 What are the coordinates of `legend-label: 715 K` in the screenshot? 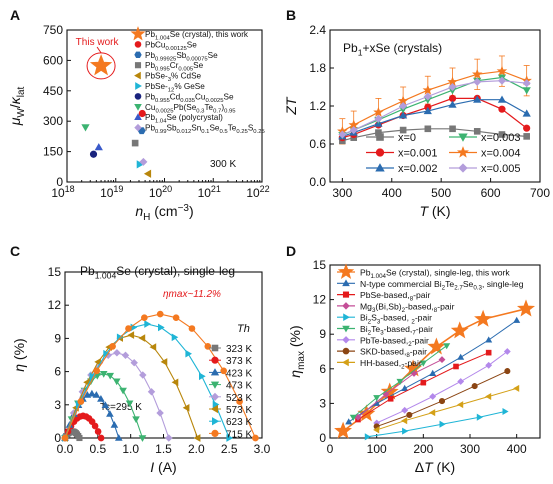 It's located at (239, 434).